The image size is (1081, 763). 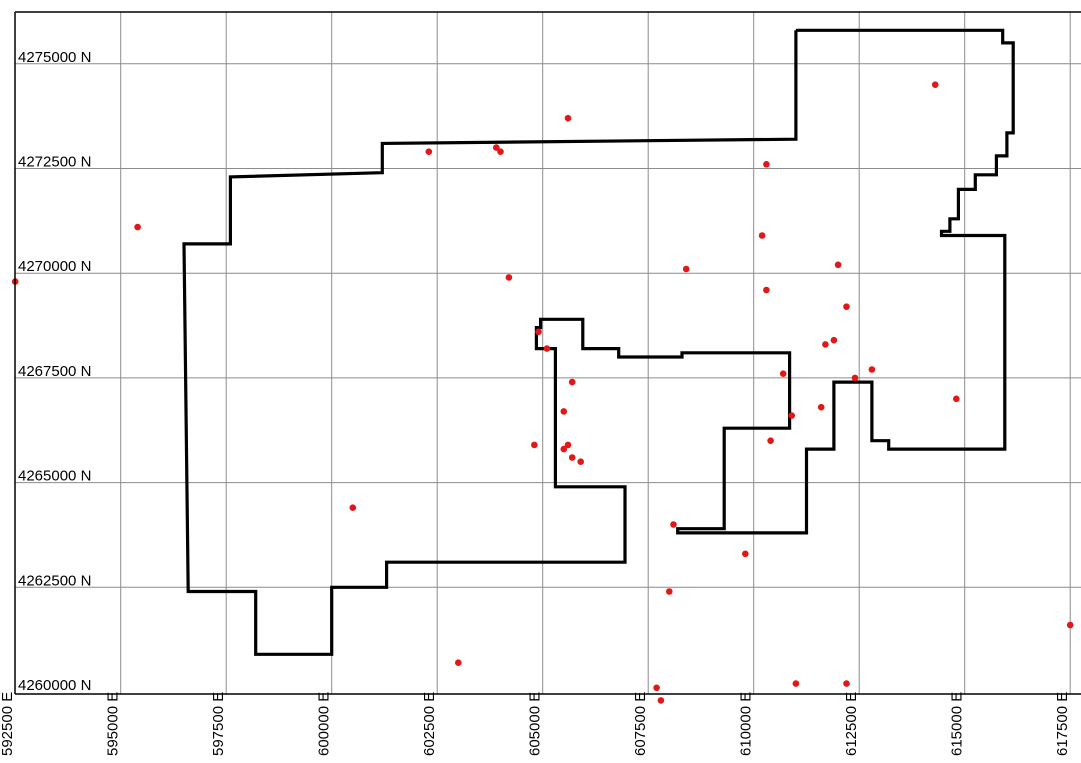 What do you see at coordinates (54, 476) in the screenshot?
I see `northing-label: 4265000 N` at bounding box center [54, 476].